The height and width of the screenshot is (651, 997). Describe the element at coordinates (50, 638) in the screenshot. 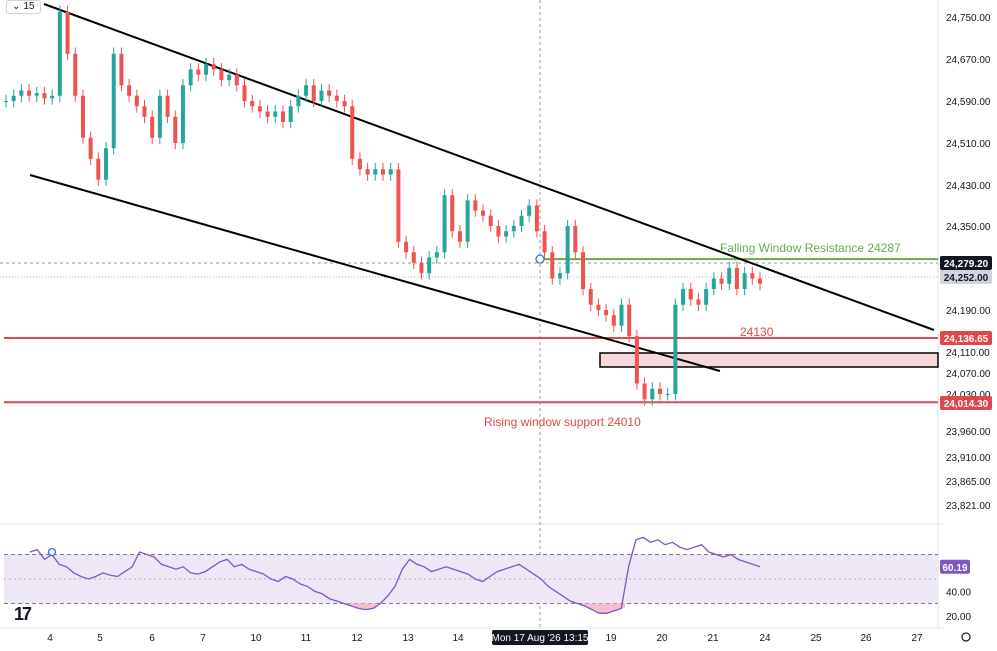

I see `time-tick-label: 4` at that location.